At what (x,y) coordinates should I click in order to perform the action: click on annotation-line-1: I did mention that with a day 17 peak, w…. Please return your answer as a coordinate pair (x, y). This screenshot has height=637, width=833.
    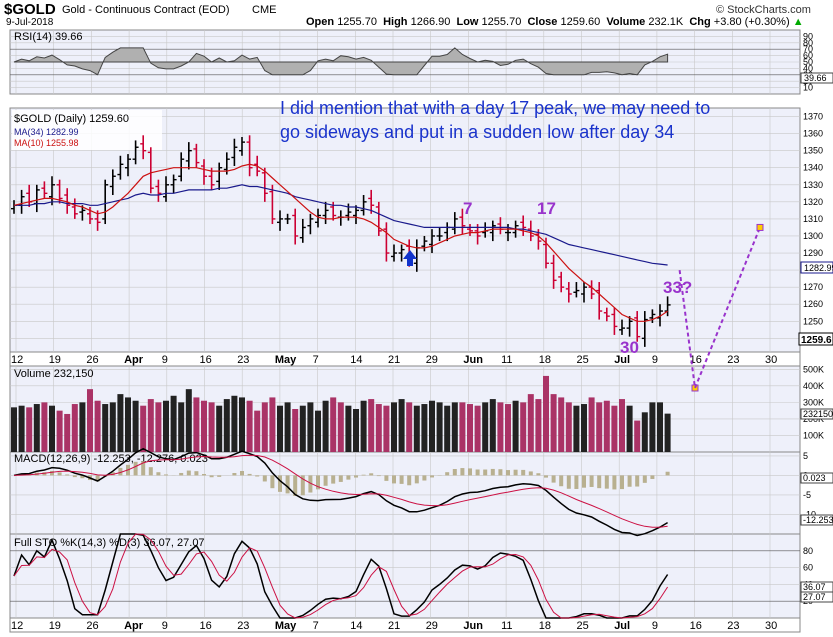
    Looking at the image, I should click on (495, 108).